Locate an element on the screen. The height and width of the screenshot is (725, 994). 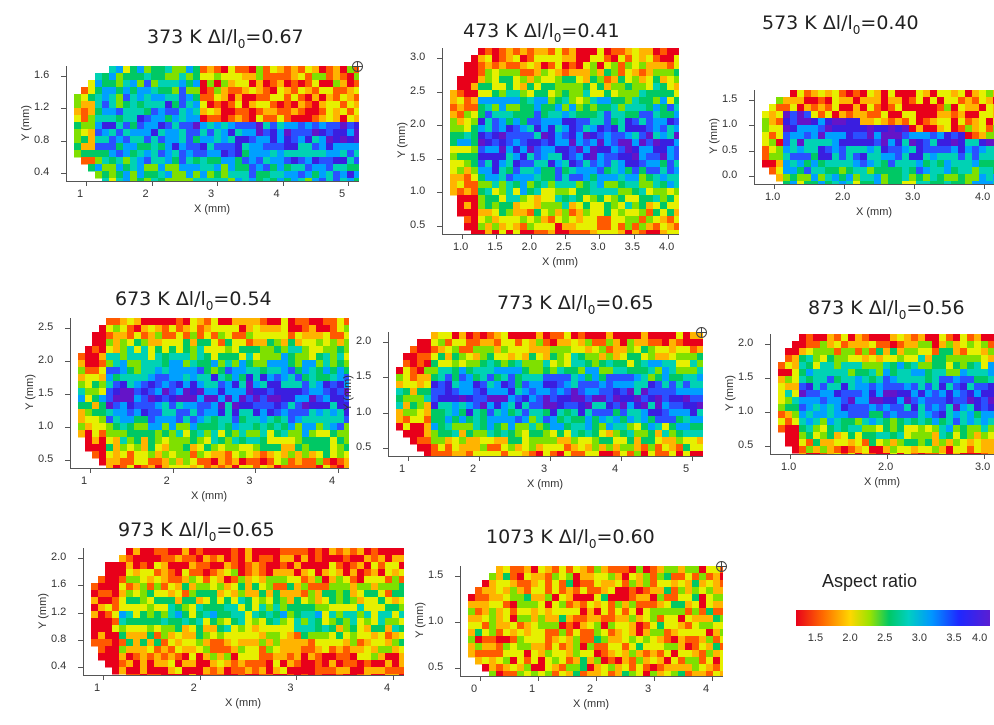
colorbar-legend: Aspect ratio 1.5 2.0 2.5 3.0 3.5 4.0 is located at coordinates (890, 611).